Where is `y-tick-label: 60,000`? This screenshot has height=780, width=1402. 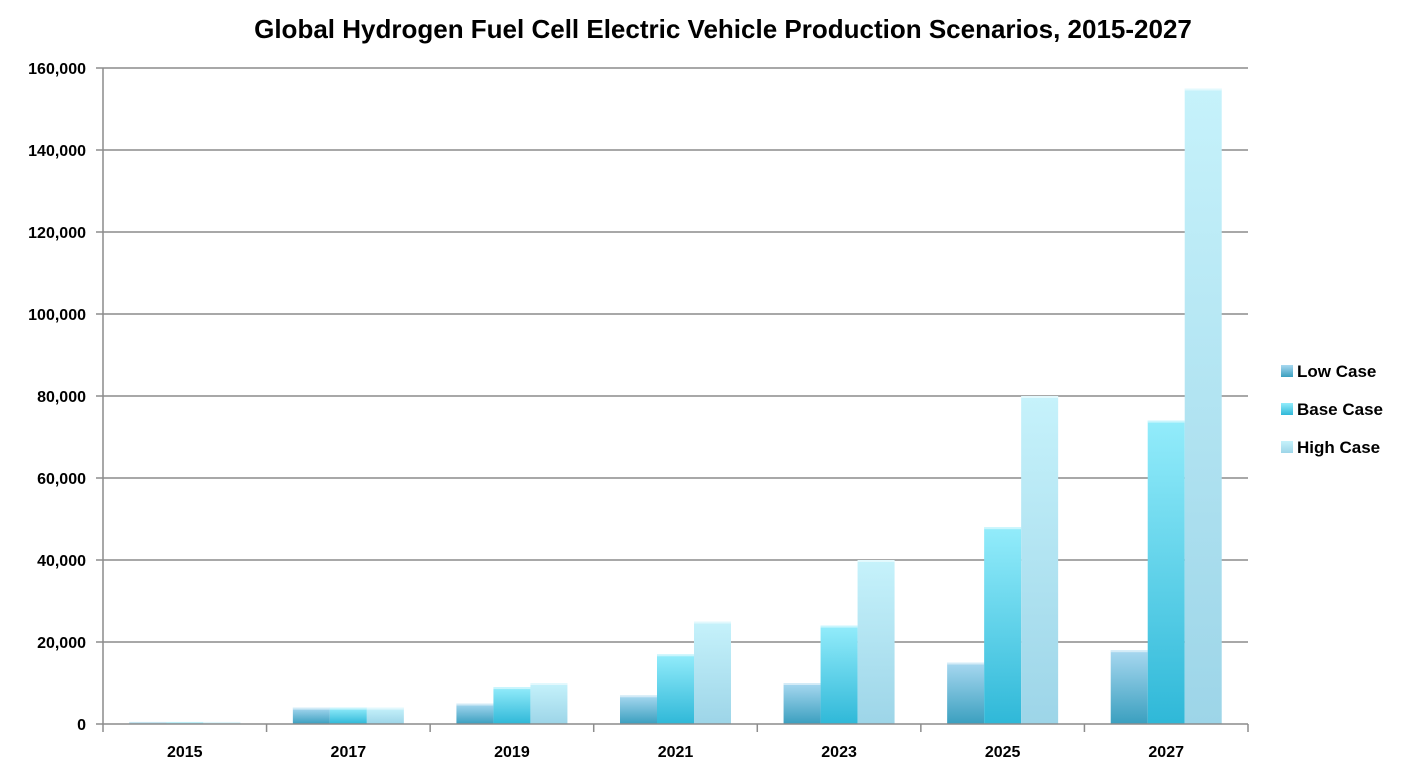
y-tick-label: 60,000 is located at coordinates (61, 479).